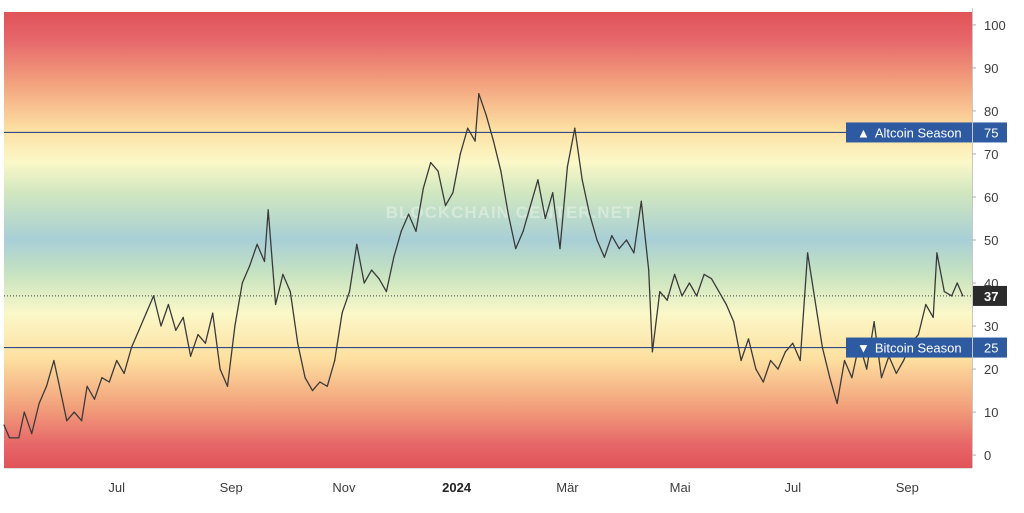 The image size is (1024, 513). I want to click on y-tick-label: 0, so click(987, 455).